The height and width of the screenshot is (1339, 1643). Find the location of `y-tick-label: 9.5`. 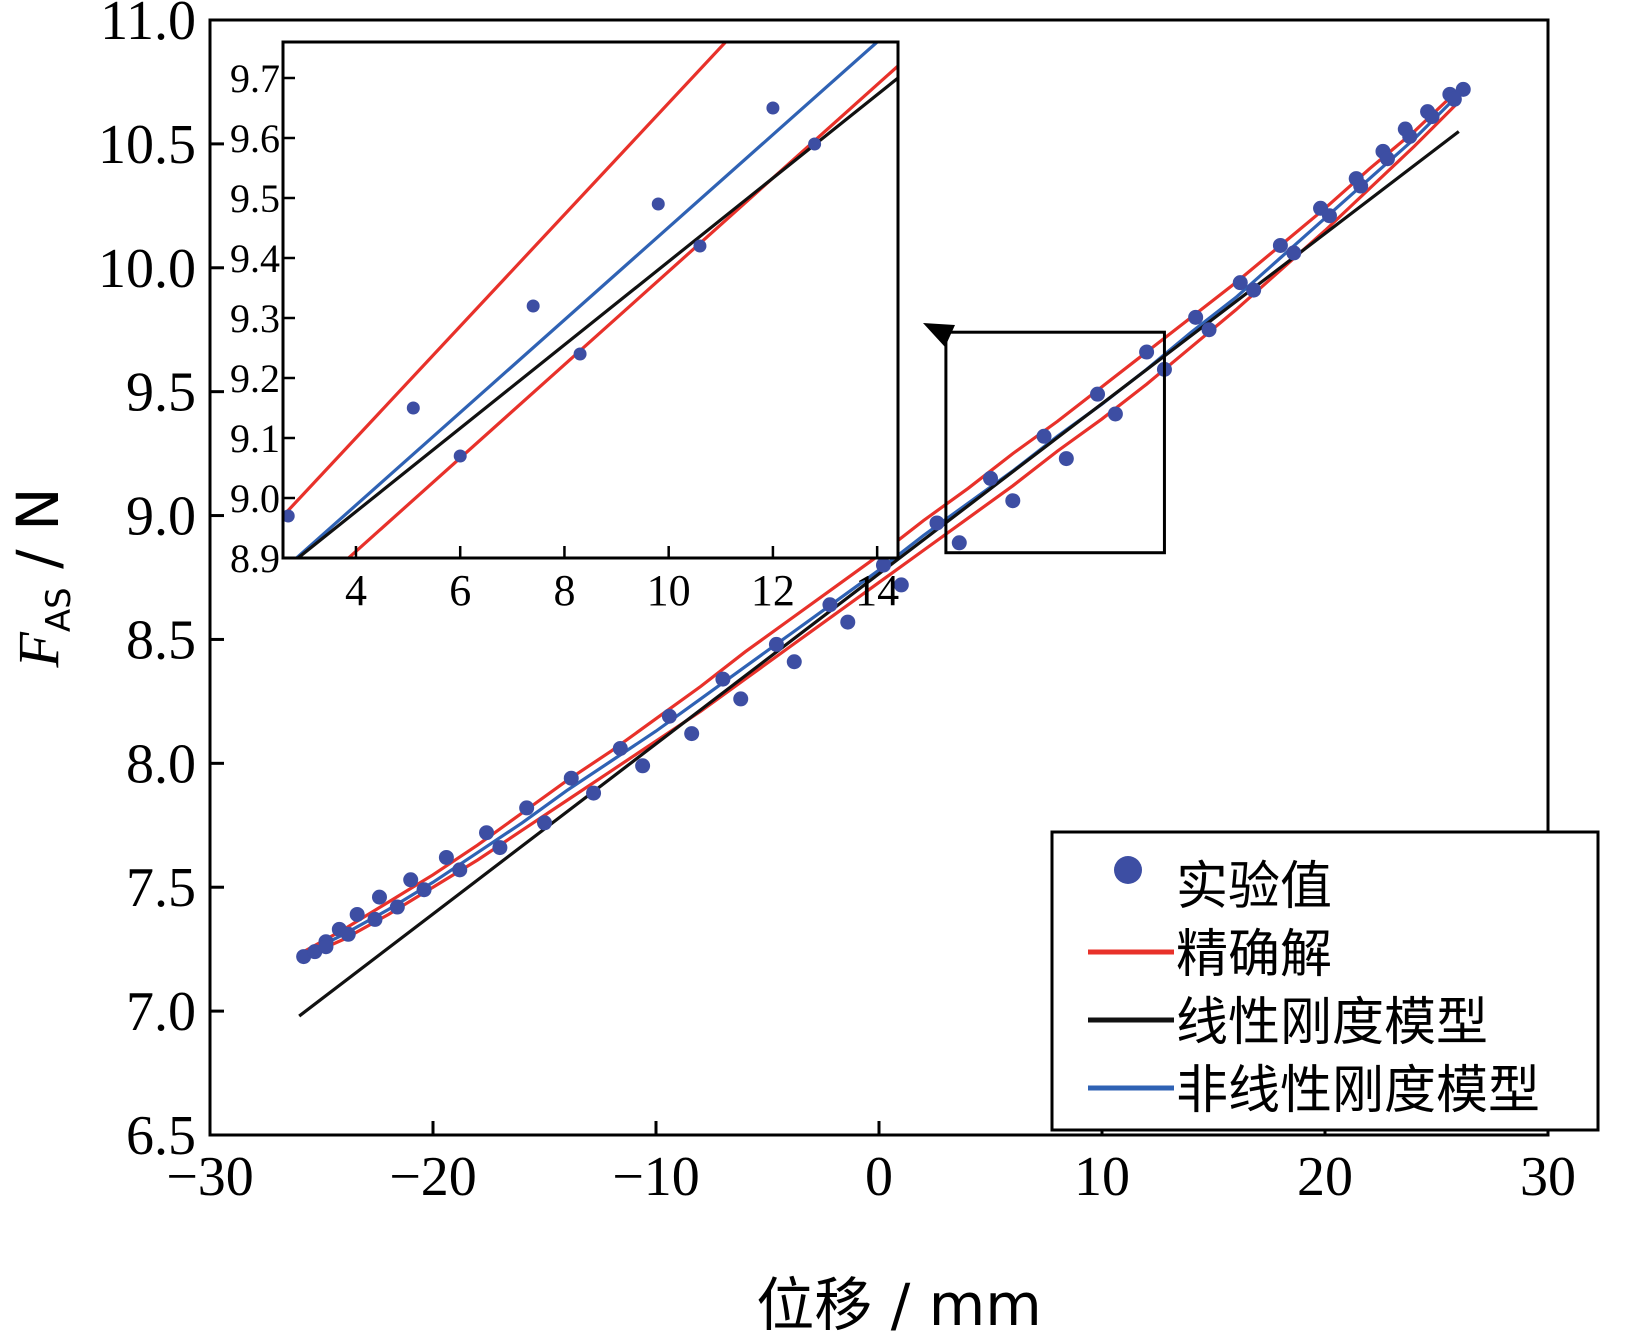

y-tick-label: 9.5 is located at coordinates (161, 393).